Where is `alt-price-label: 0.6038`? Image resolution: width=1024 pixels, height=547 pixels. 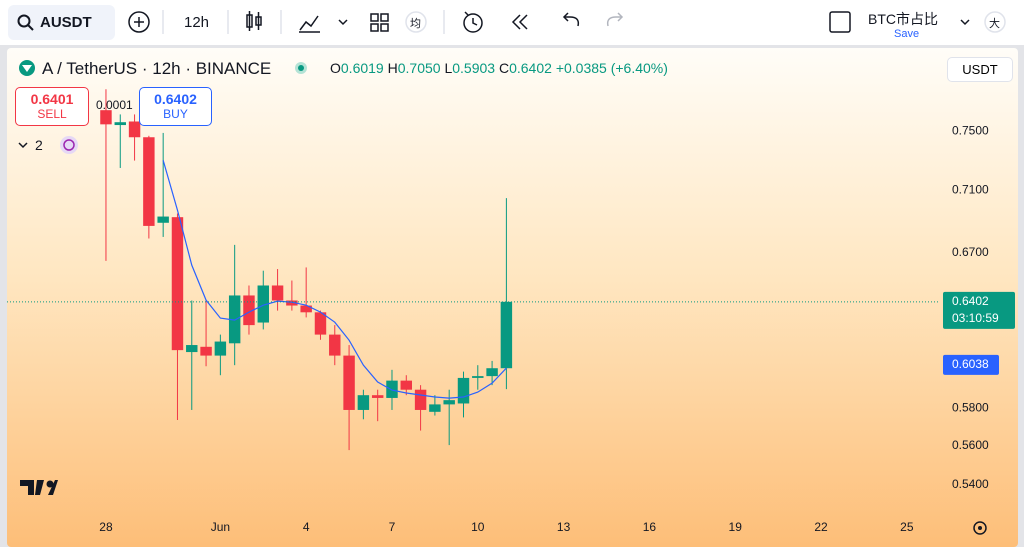
alt-price-label: 0.6038 is located at coordinates (970, 364).